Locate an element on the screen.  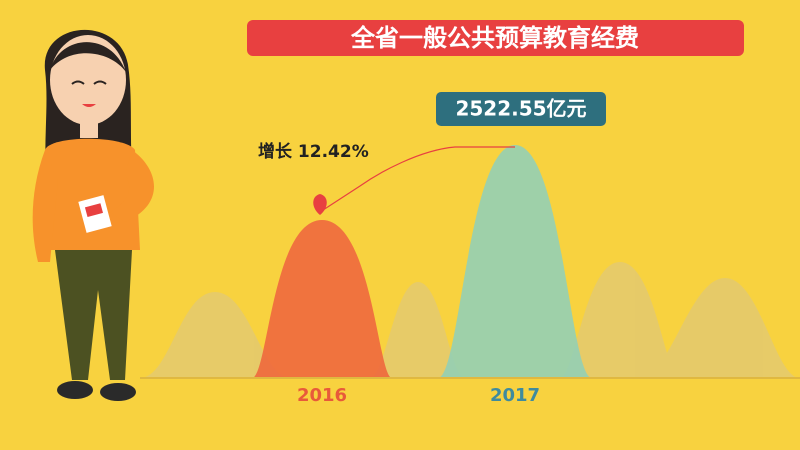
growth-label: 增长 12.42% is located at coordinates (313, 151).